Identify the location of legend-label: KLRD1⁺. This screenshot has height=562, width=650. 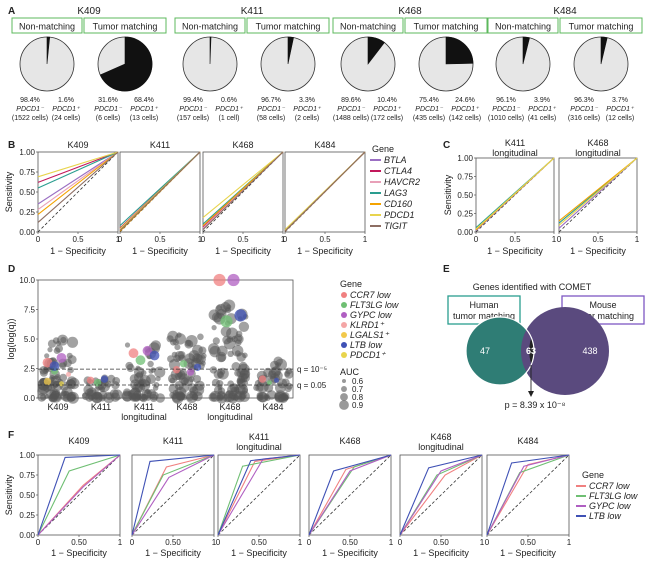
(367, 325).